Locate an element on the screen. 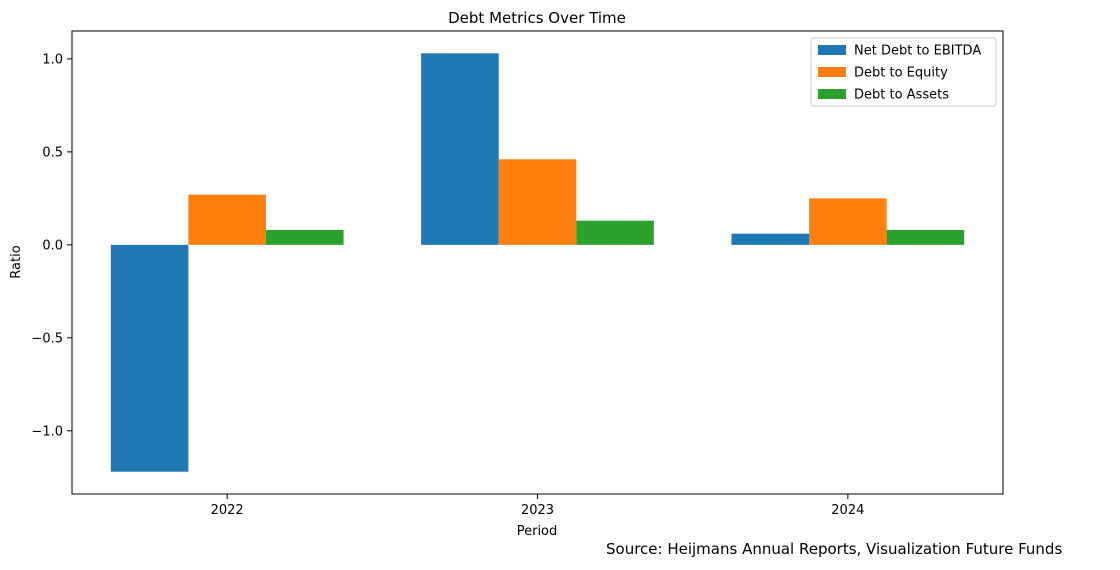  bar-debt-to-assets-2022 is located at coordinates (304, 237).